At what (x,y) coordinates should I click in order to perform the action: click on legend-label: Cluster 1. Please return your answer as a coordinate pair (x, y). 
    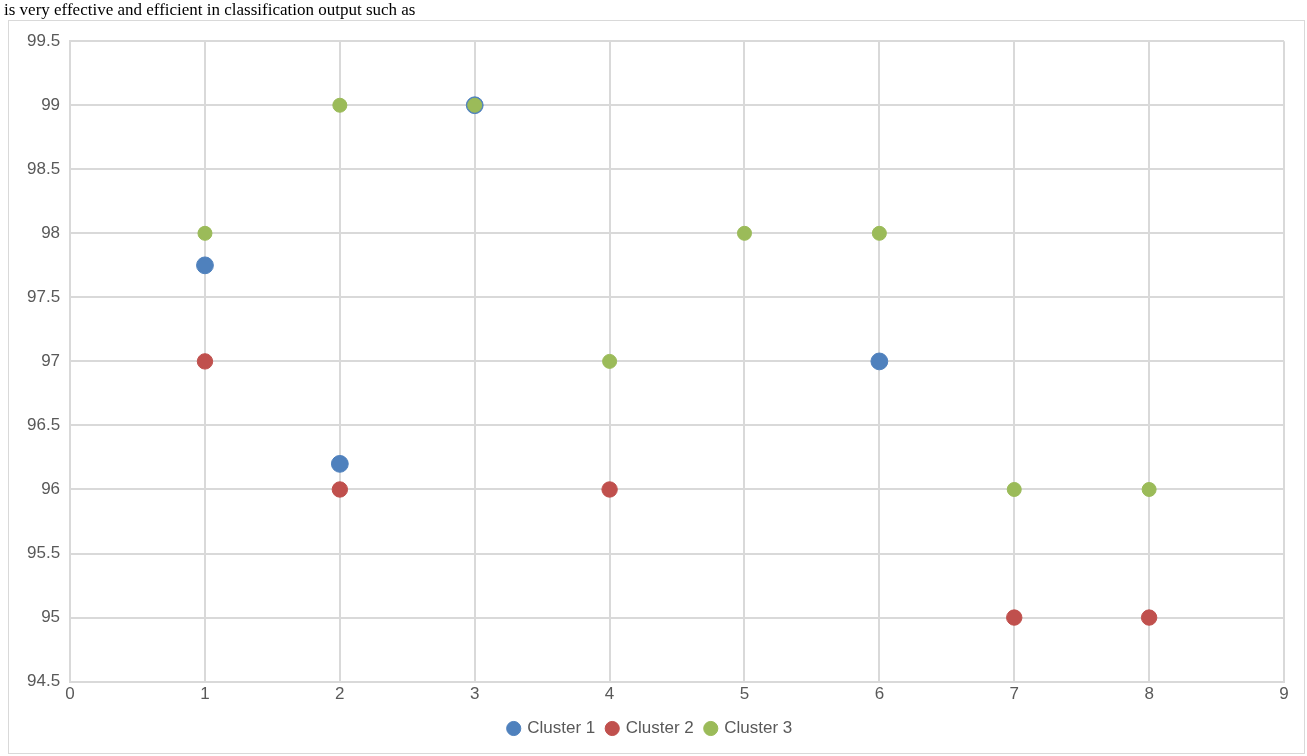
    Looking at the image, I should click on (561, 728).